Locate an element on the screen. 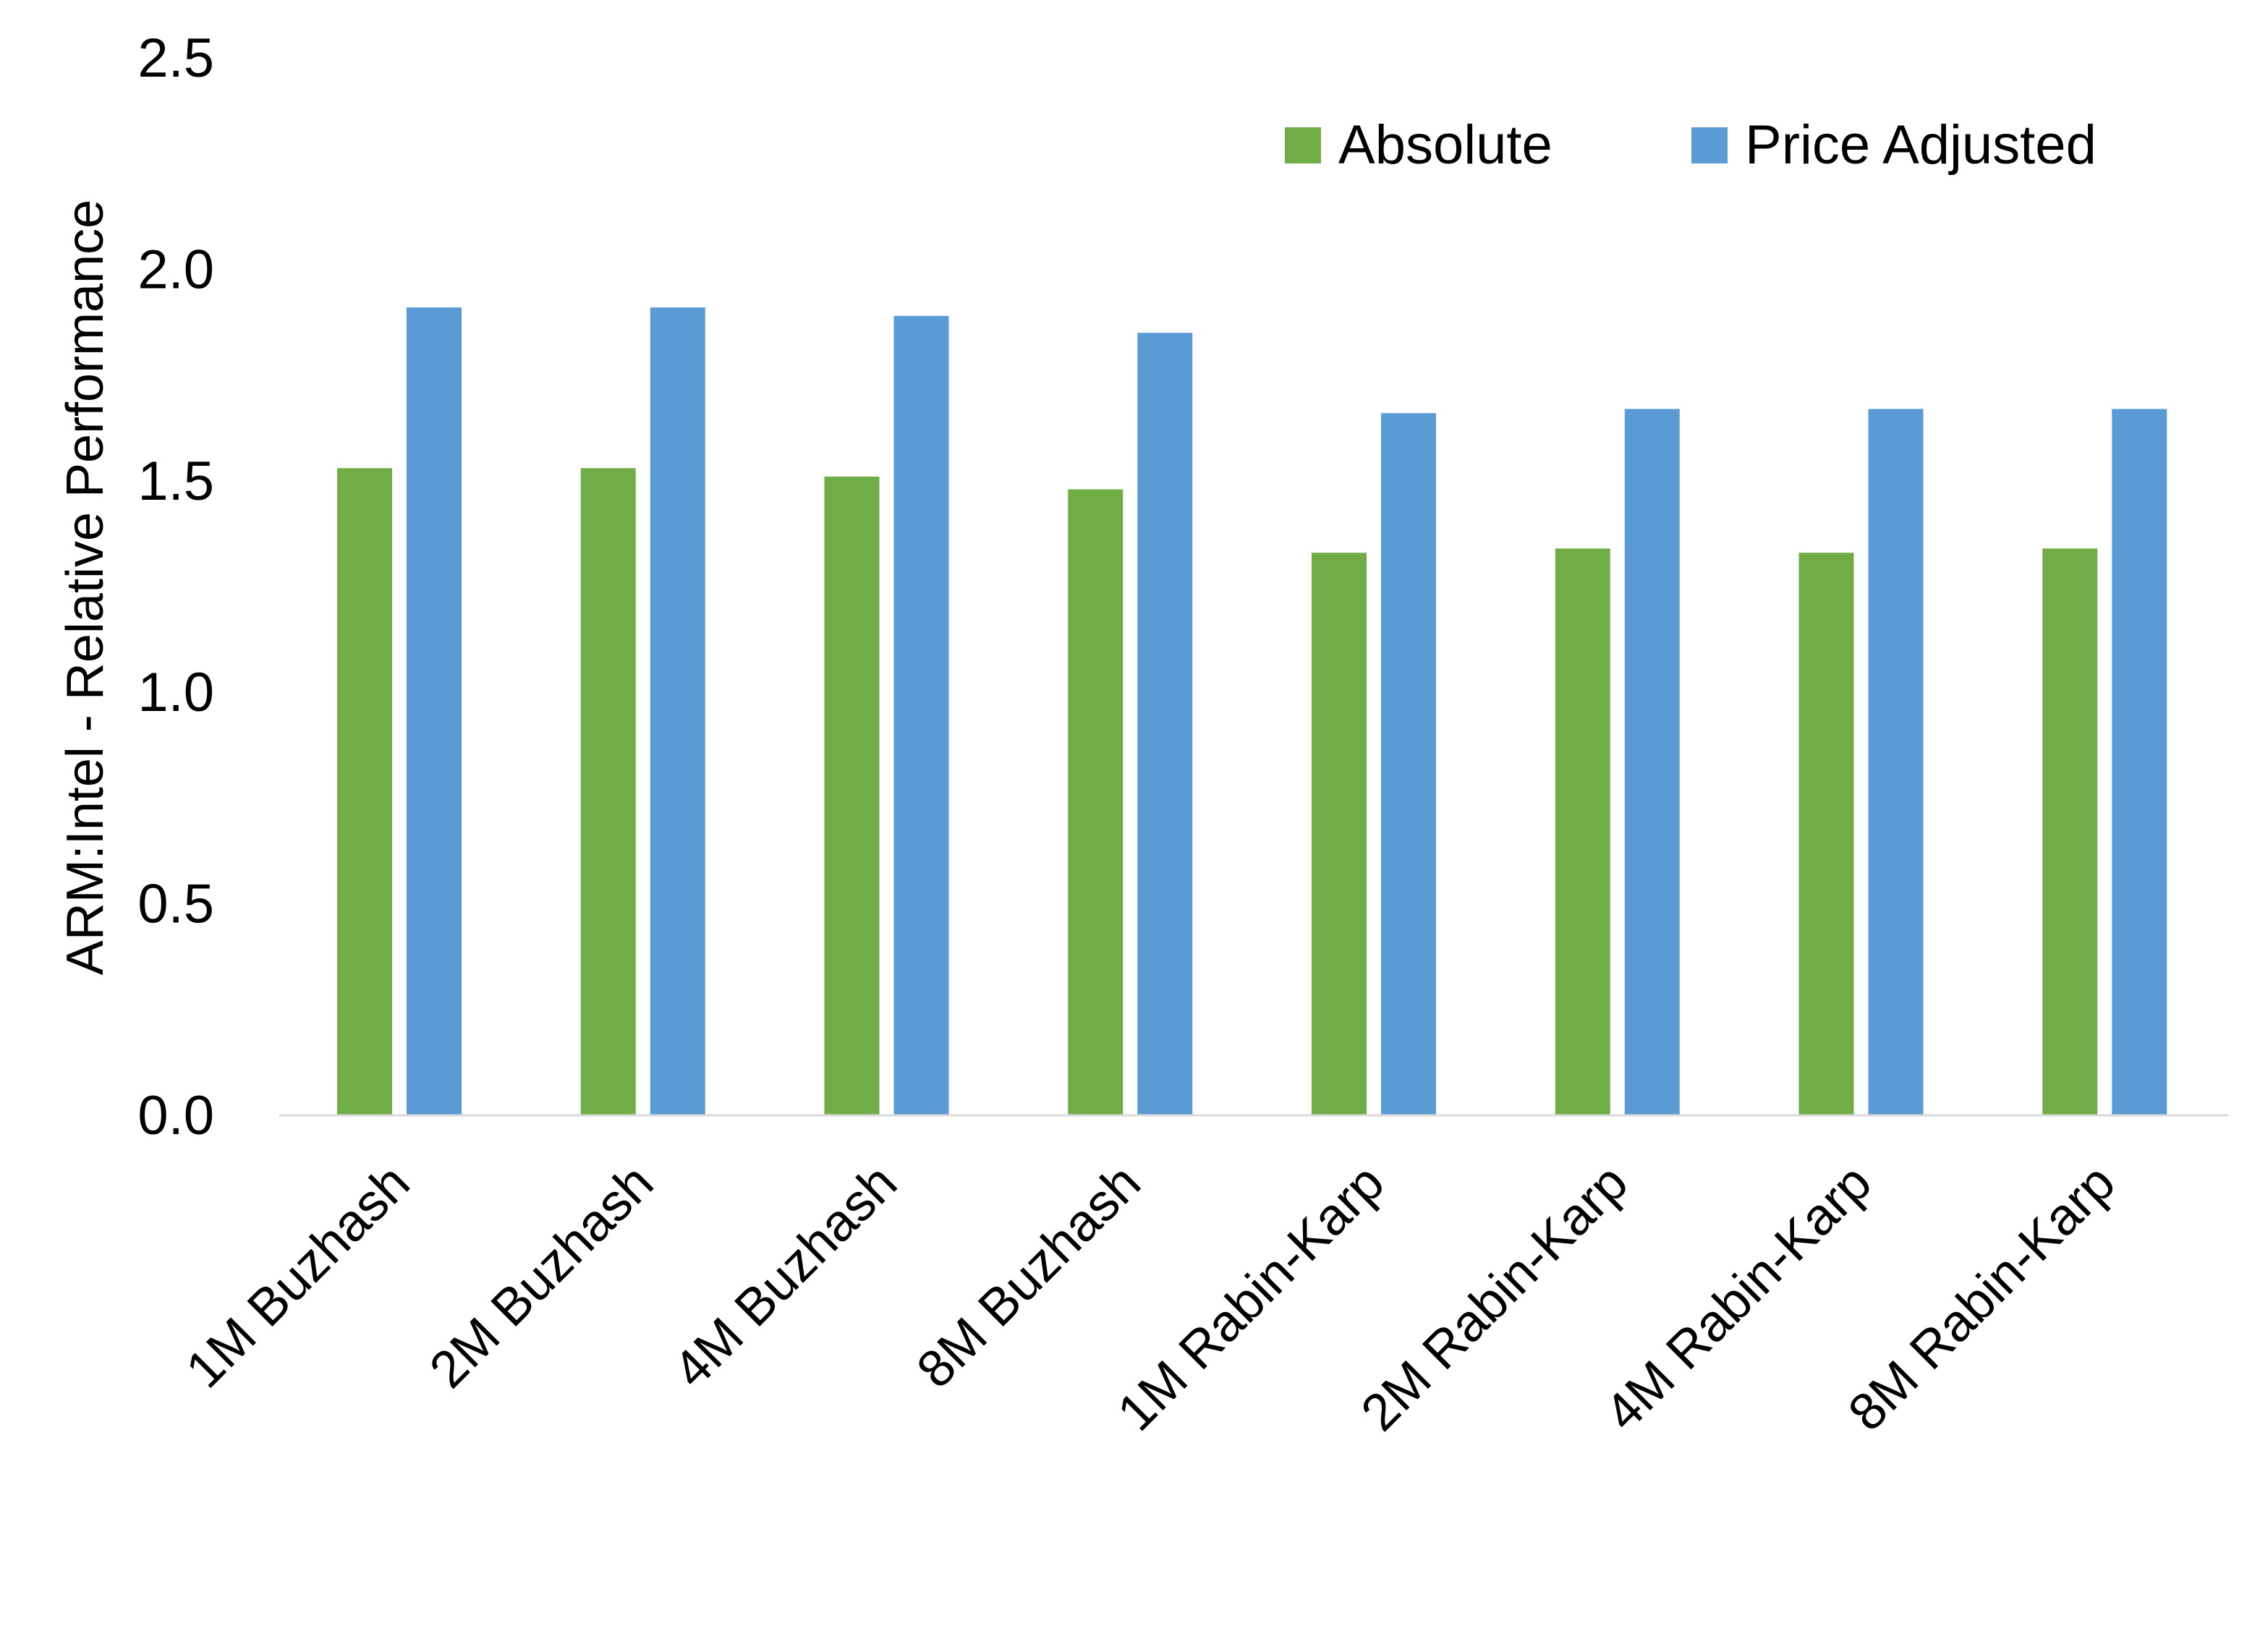 The width and height of the screenshot is (2268, 1644). x-category-label: 2M Buzhash is located at coordinates (542, 1277).